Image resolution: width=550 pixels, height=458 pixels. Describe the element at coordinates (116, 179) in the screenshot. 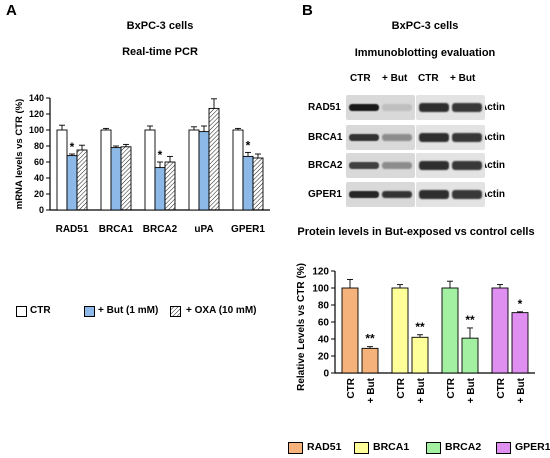

I see `bar-brca1-but-1-mm` at that location.